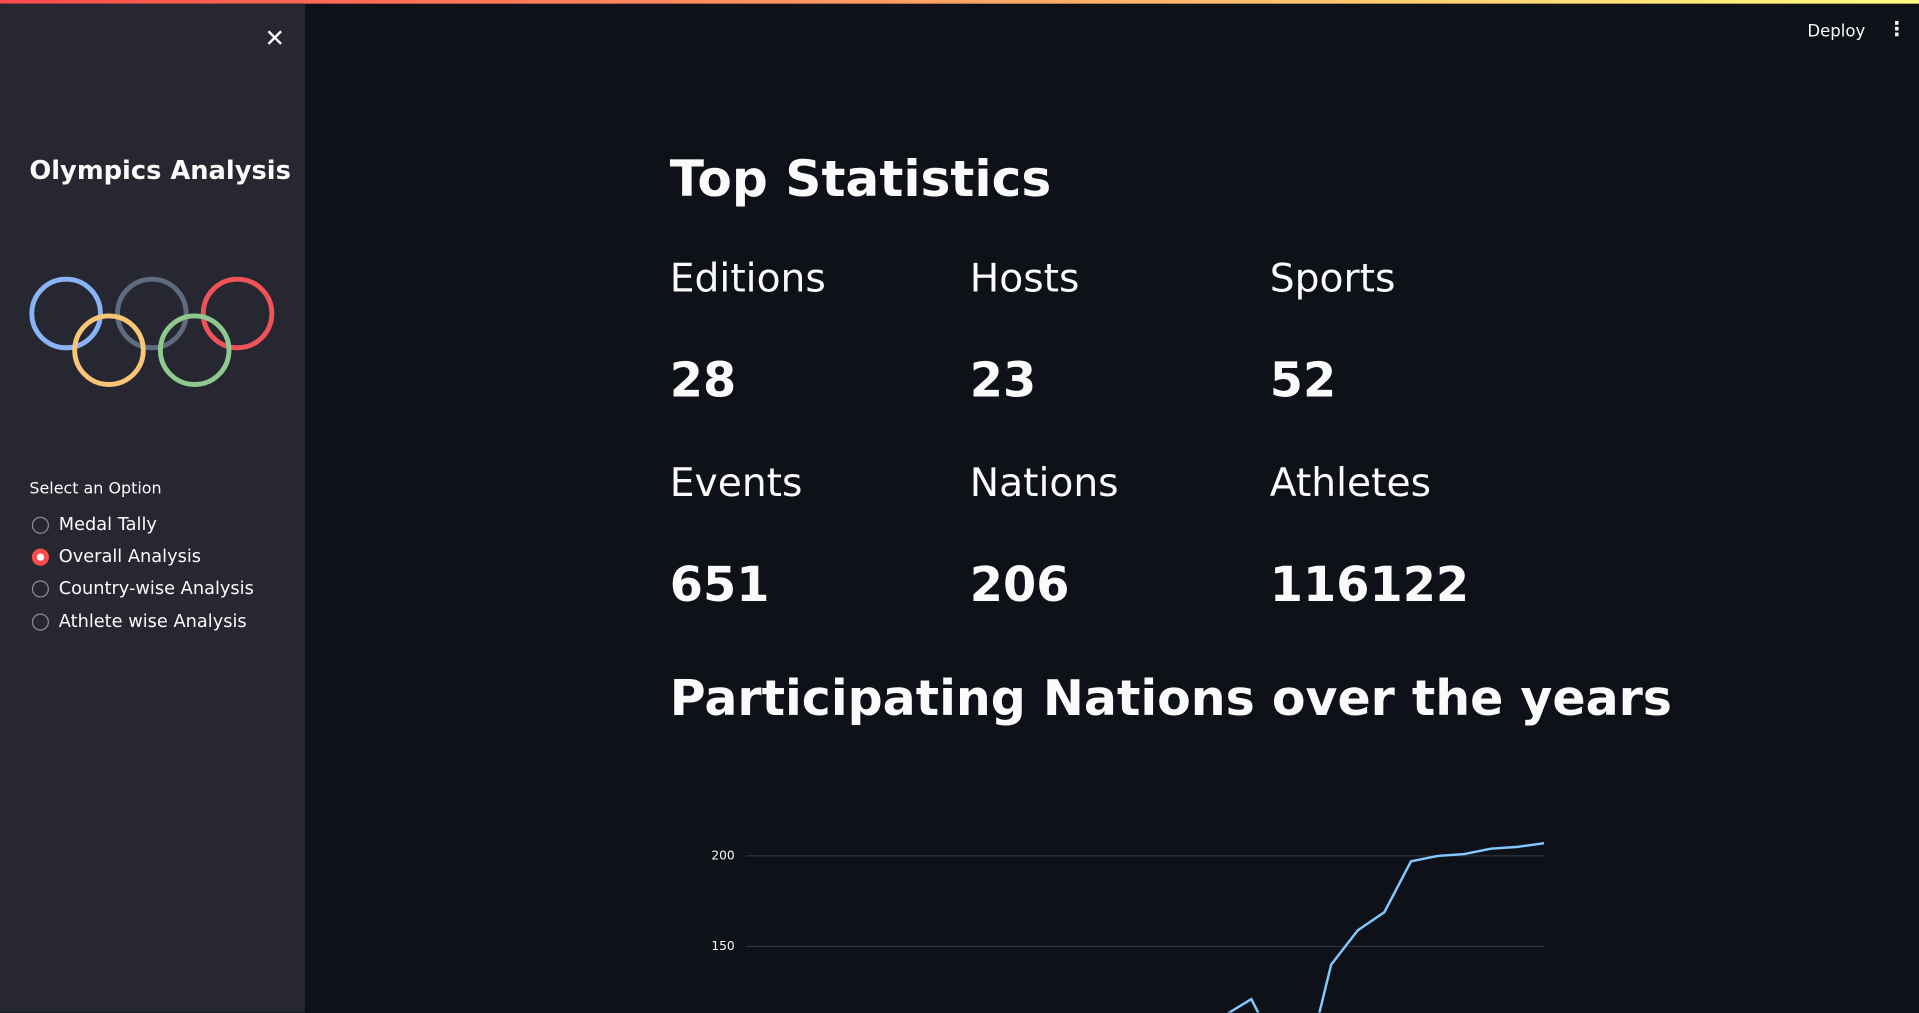  What do you see at coordinates (719, 586) in the screenshot?
I see `metric-value: 651` at bounding box center [719, 586].